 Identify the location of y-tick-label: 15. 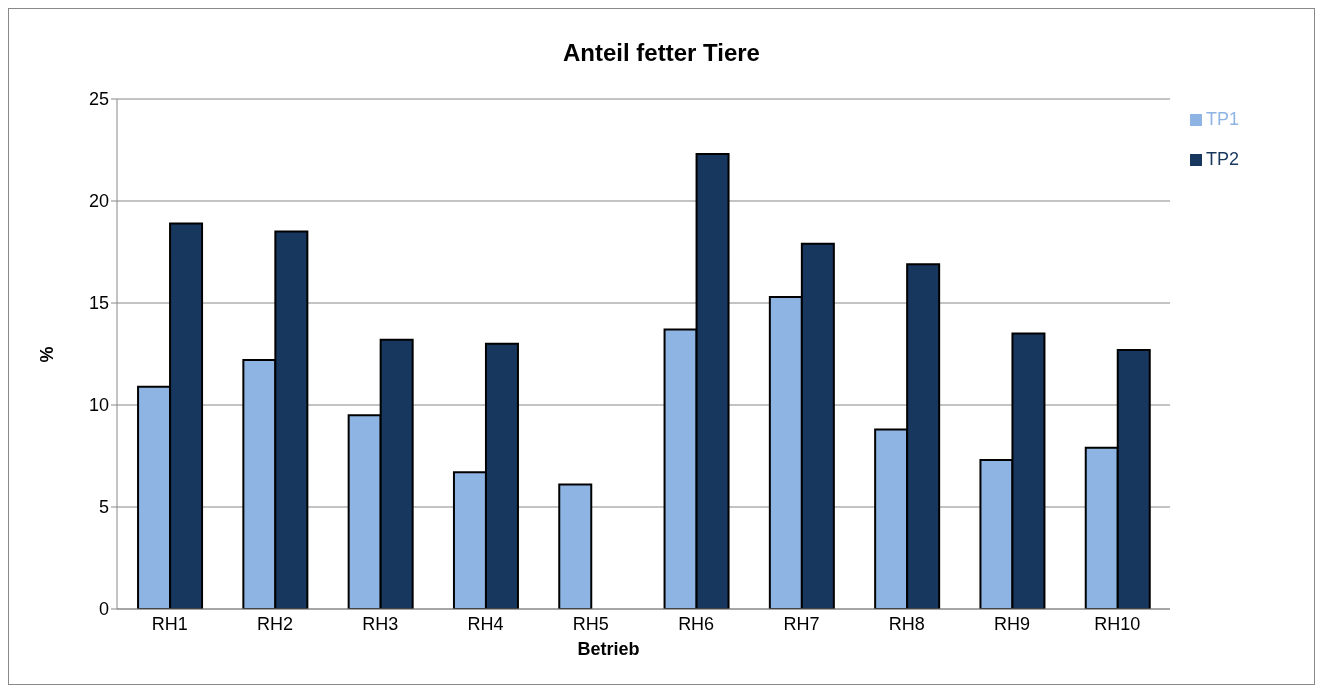
(98, 303).